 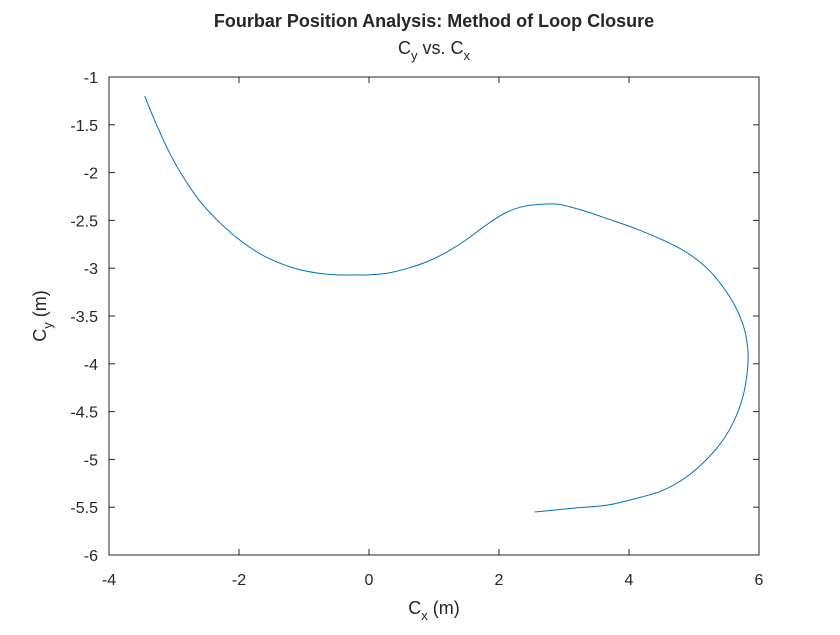 What do you see at coordinates (499, 580) in the screenshot?
I see `x-tick-label: 2` at bounding box center [499, 580].